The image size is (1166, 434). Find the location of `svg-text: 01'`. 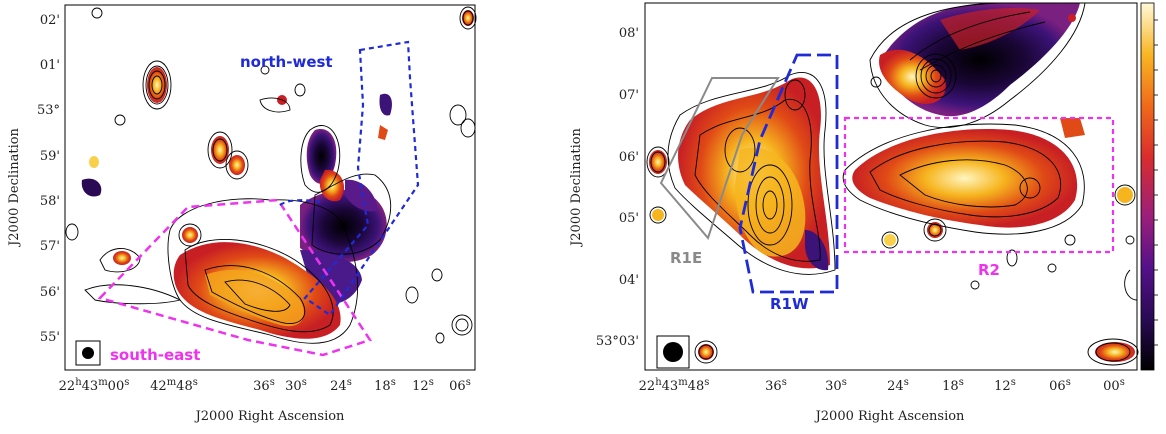

svg-text: 01' is located at coordinates (50, 65).